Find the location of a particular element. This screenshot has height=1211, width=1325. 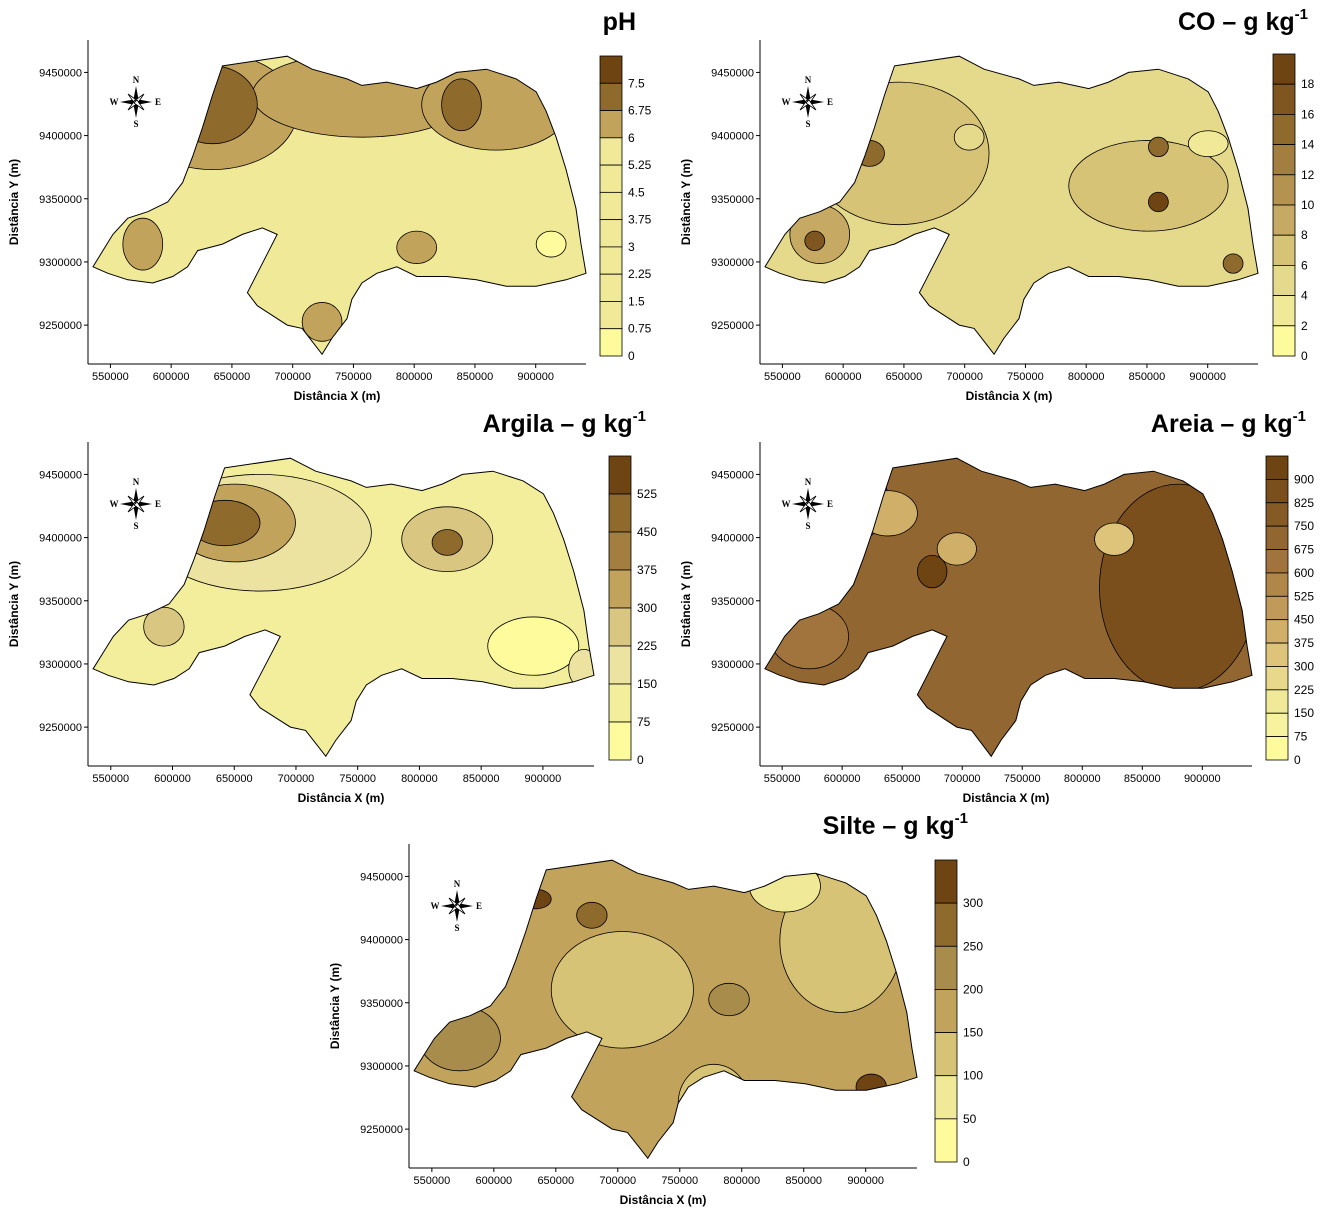

panel-title-text: Areia – g kg is located at coordinates (1222, 424).